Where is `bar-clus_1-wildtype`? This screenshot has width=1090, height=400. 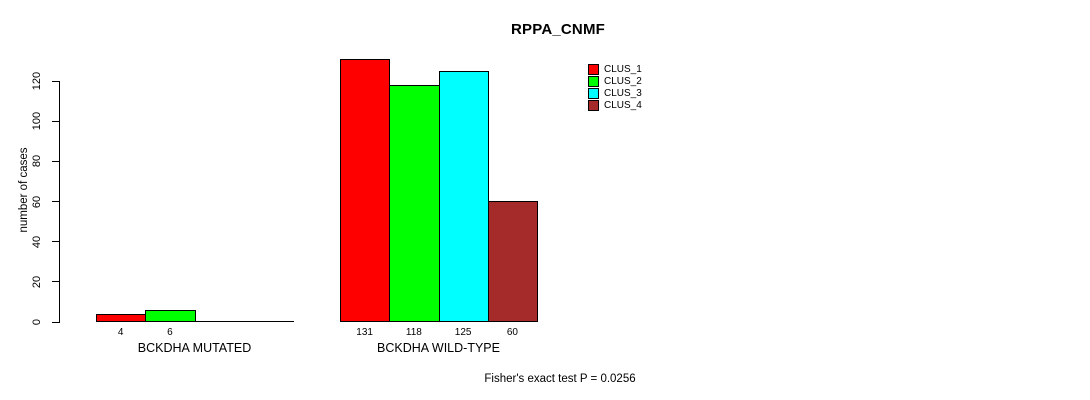
bar-clus_1-wildtype is located at coordinates (365, 190).